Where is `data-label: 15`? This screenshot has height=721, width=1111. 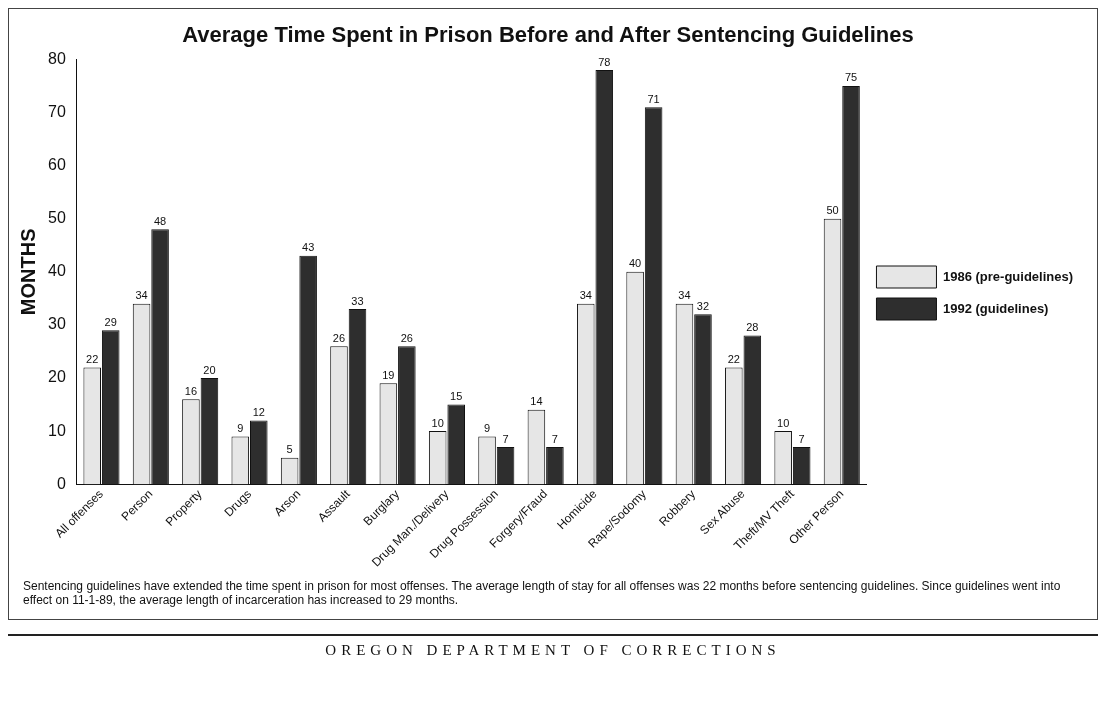 data-label: 15 is located at coordinates (456, 396).